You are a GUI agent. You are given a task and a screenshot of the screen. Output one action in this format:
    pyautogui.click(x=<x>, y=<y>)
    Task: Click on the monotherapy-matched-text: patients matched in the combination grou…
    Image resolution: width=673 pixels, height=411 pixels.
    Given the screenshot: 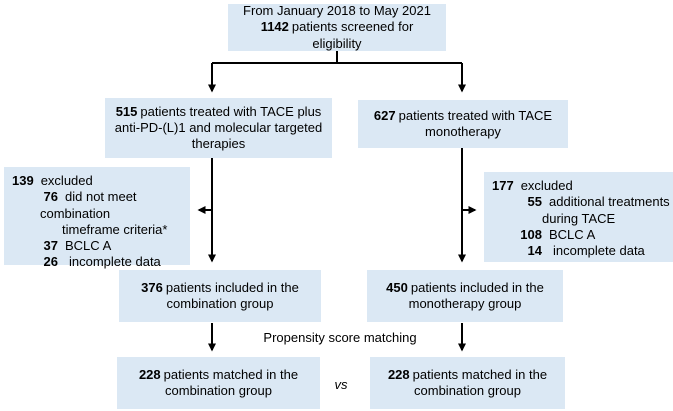 What is the action you would take?
    pyautogui.click(x=480, y=382)
    